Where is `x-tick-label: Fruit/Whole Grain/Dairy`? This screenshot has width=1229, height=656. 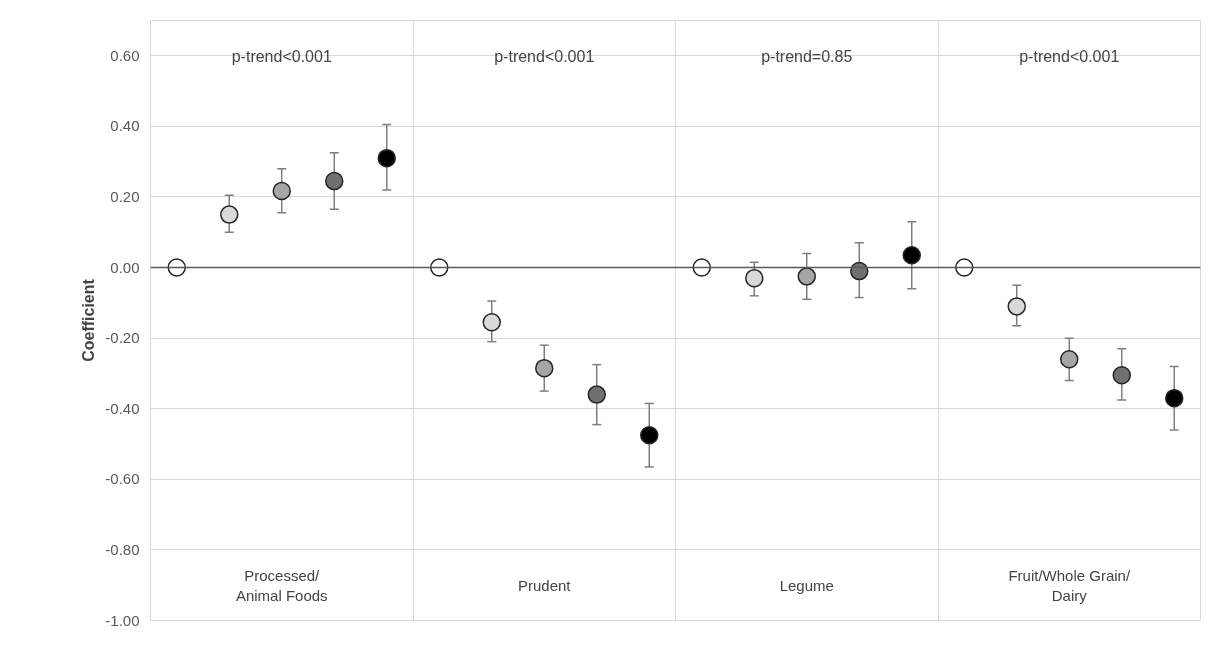
x-tick-label: Fruit/Whole Grain/Dairy is located at coordinates (1069, 585).